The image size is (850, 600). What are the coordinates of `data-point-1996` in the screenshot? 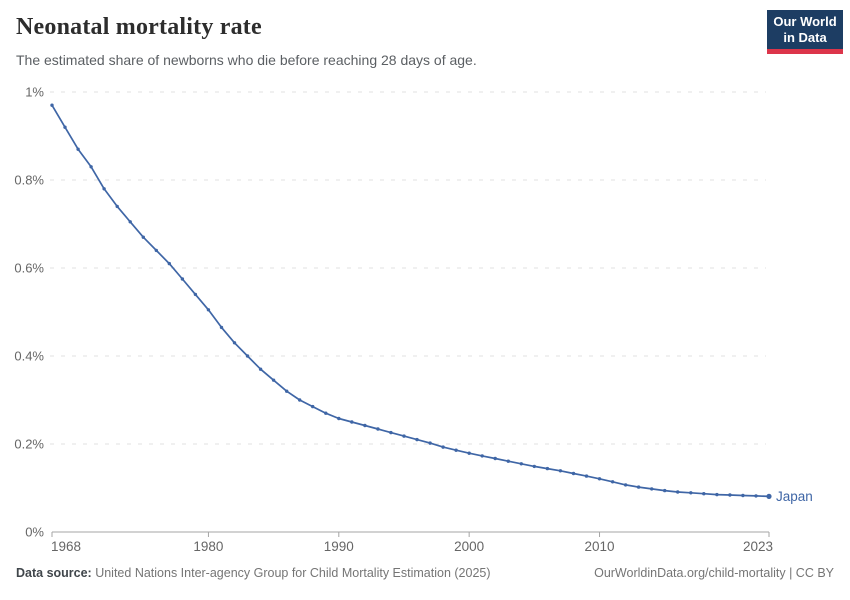 It's located at (417, 439).